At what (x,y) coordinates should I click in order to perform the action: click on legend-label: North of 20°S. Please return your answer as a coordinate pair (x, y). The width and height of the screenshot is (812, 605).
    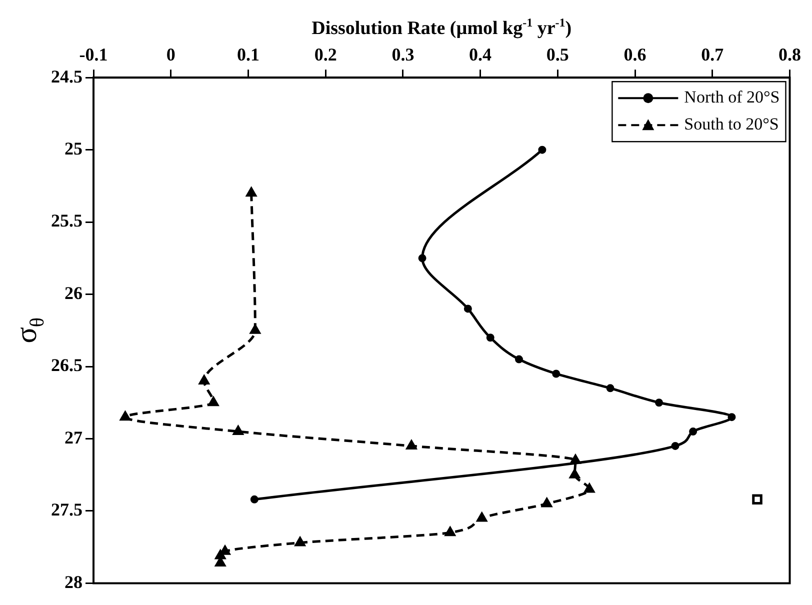
    Looking at the image, I should click on (732, 97).